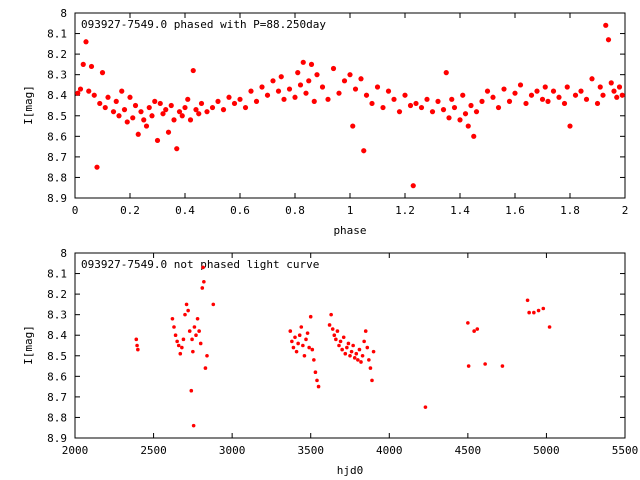 Image resolution: width=640 pixels, height=480 pixels. What do you see at coordinates (57, 335) in the screenshot?
I see `y-tick-label: 8.4` at bounding box center [57, 335].